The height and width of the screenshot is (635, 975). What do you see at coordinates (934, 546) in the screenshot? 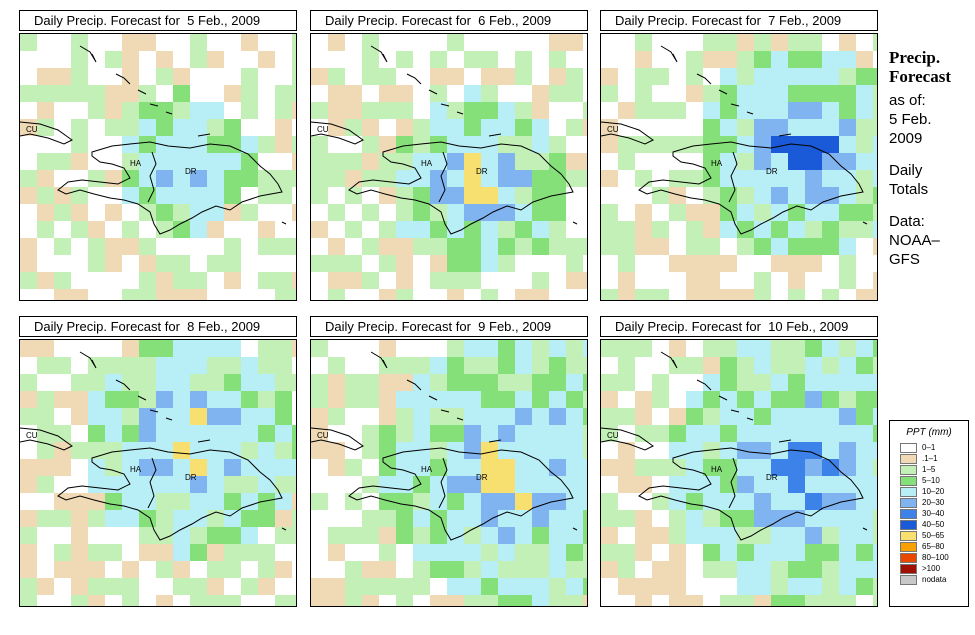
I see `legend-item: 65–80` at bounding box center [934, 546].